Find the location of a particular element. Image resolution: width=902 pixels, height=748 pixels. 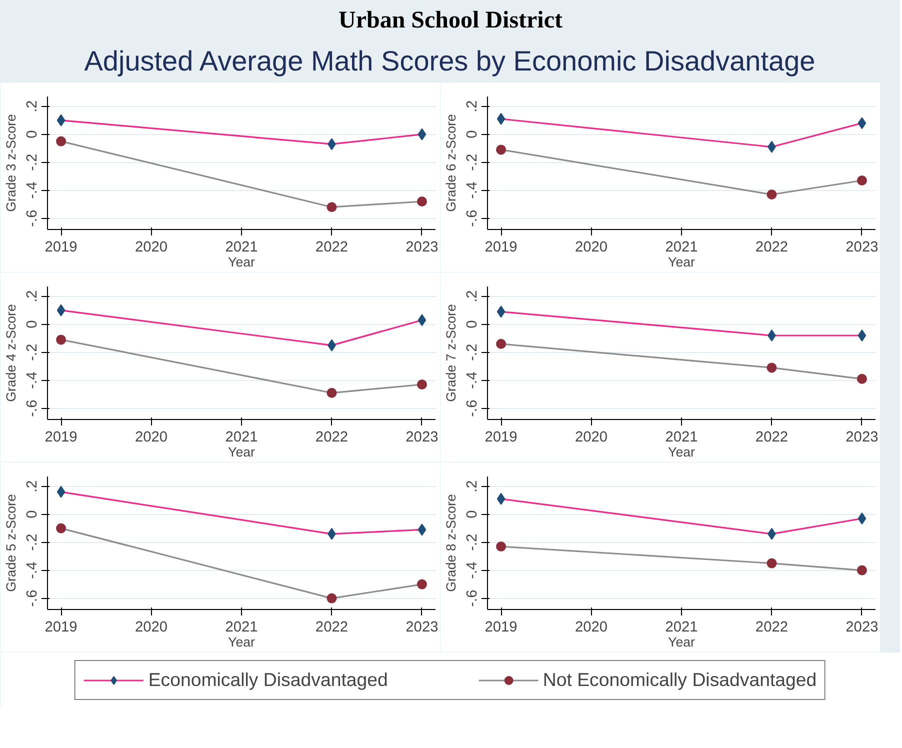

legend-label: Not Economically Disadvantaged is located at coordinates (679, 680).